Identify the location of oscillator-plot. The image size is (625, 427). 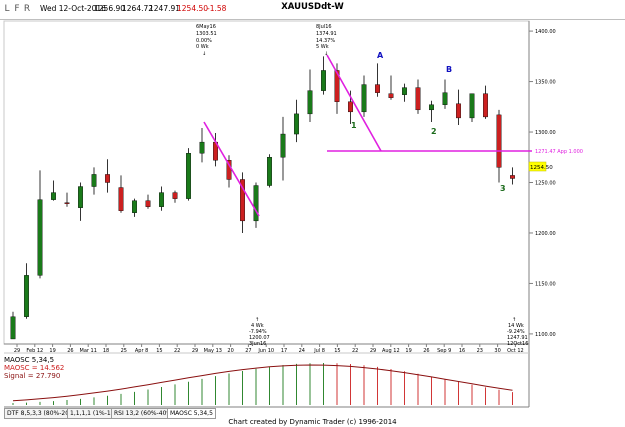
(262, 384).